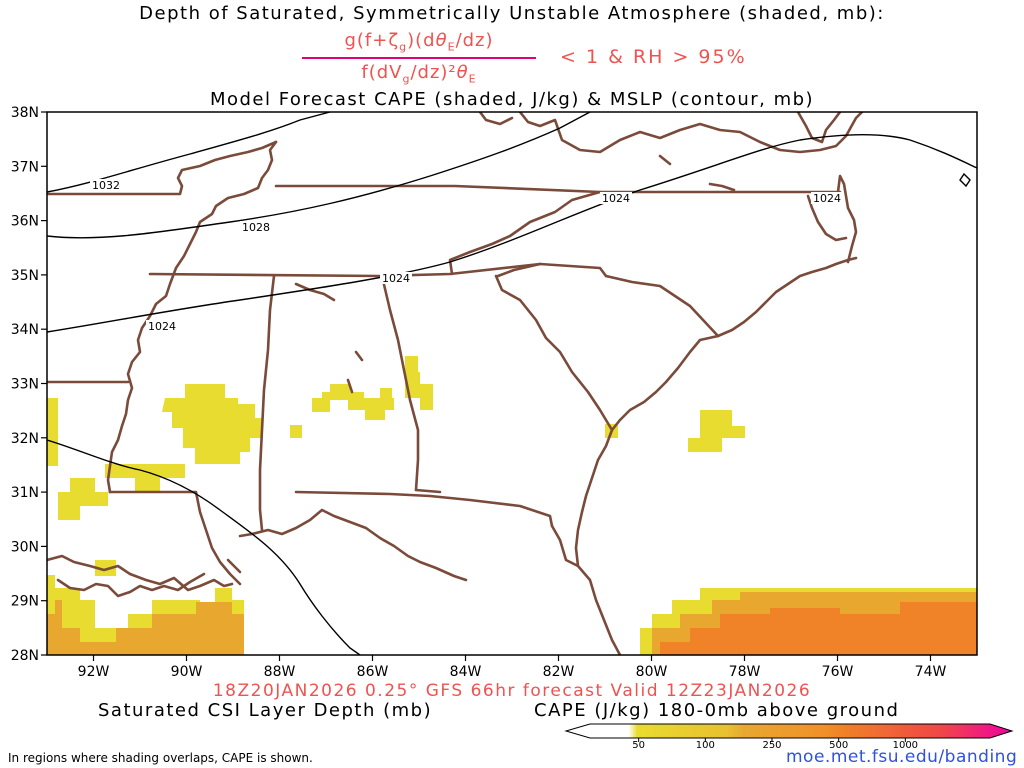 This screenshot has width=1024, height=768. What do you see at coordinates (905, 745) in the screenshot?
I see `colorbar-tick-label: 1000` at bounding box center [905, 745].